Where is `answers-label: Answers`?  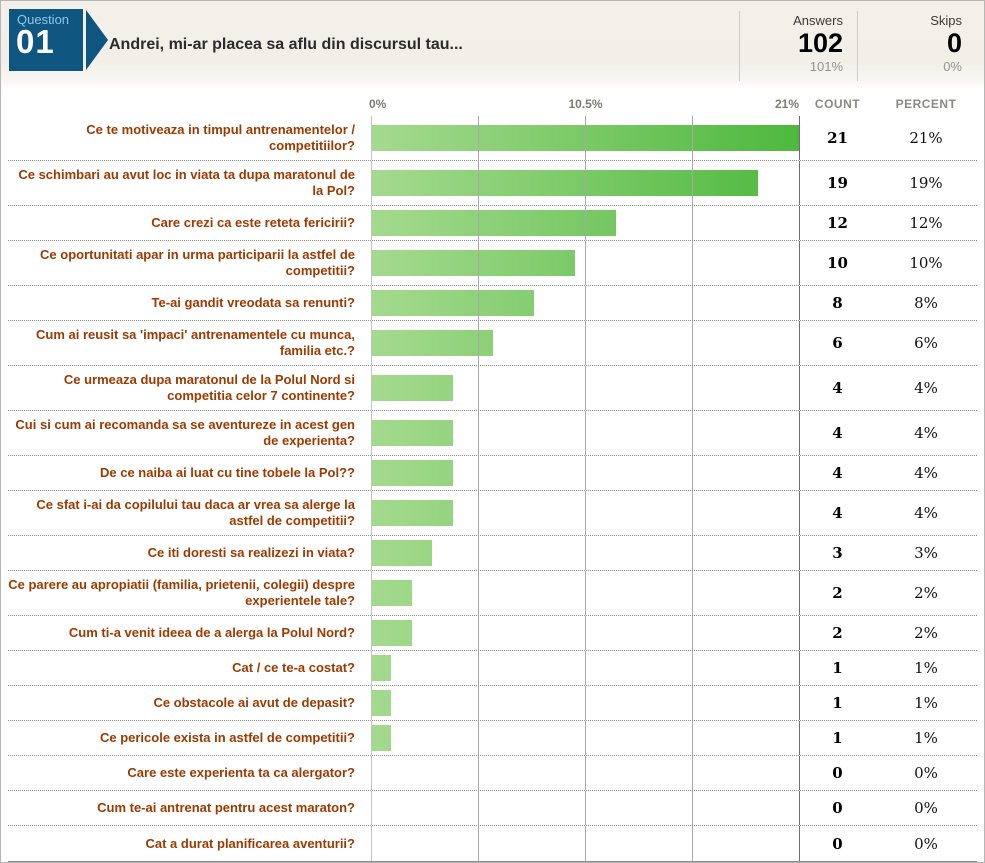 answers-label: Answers is located at coordinates (818, 20).